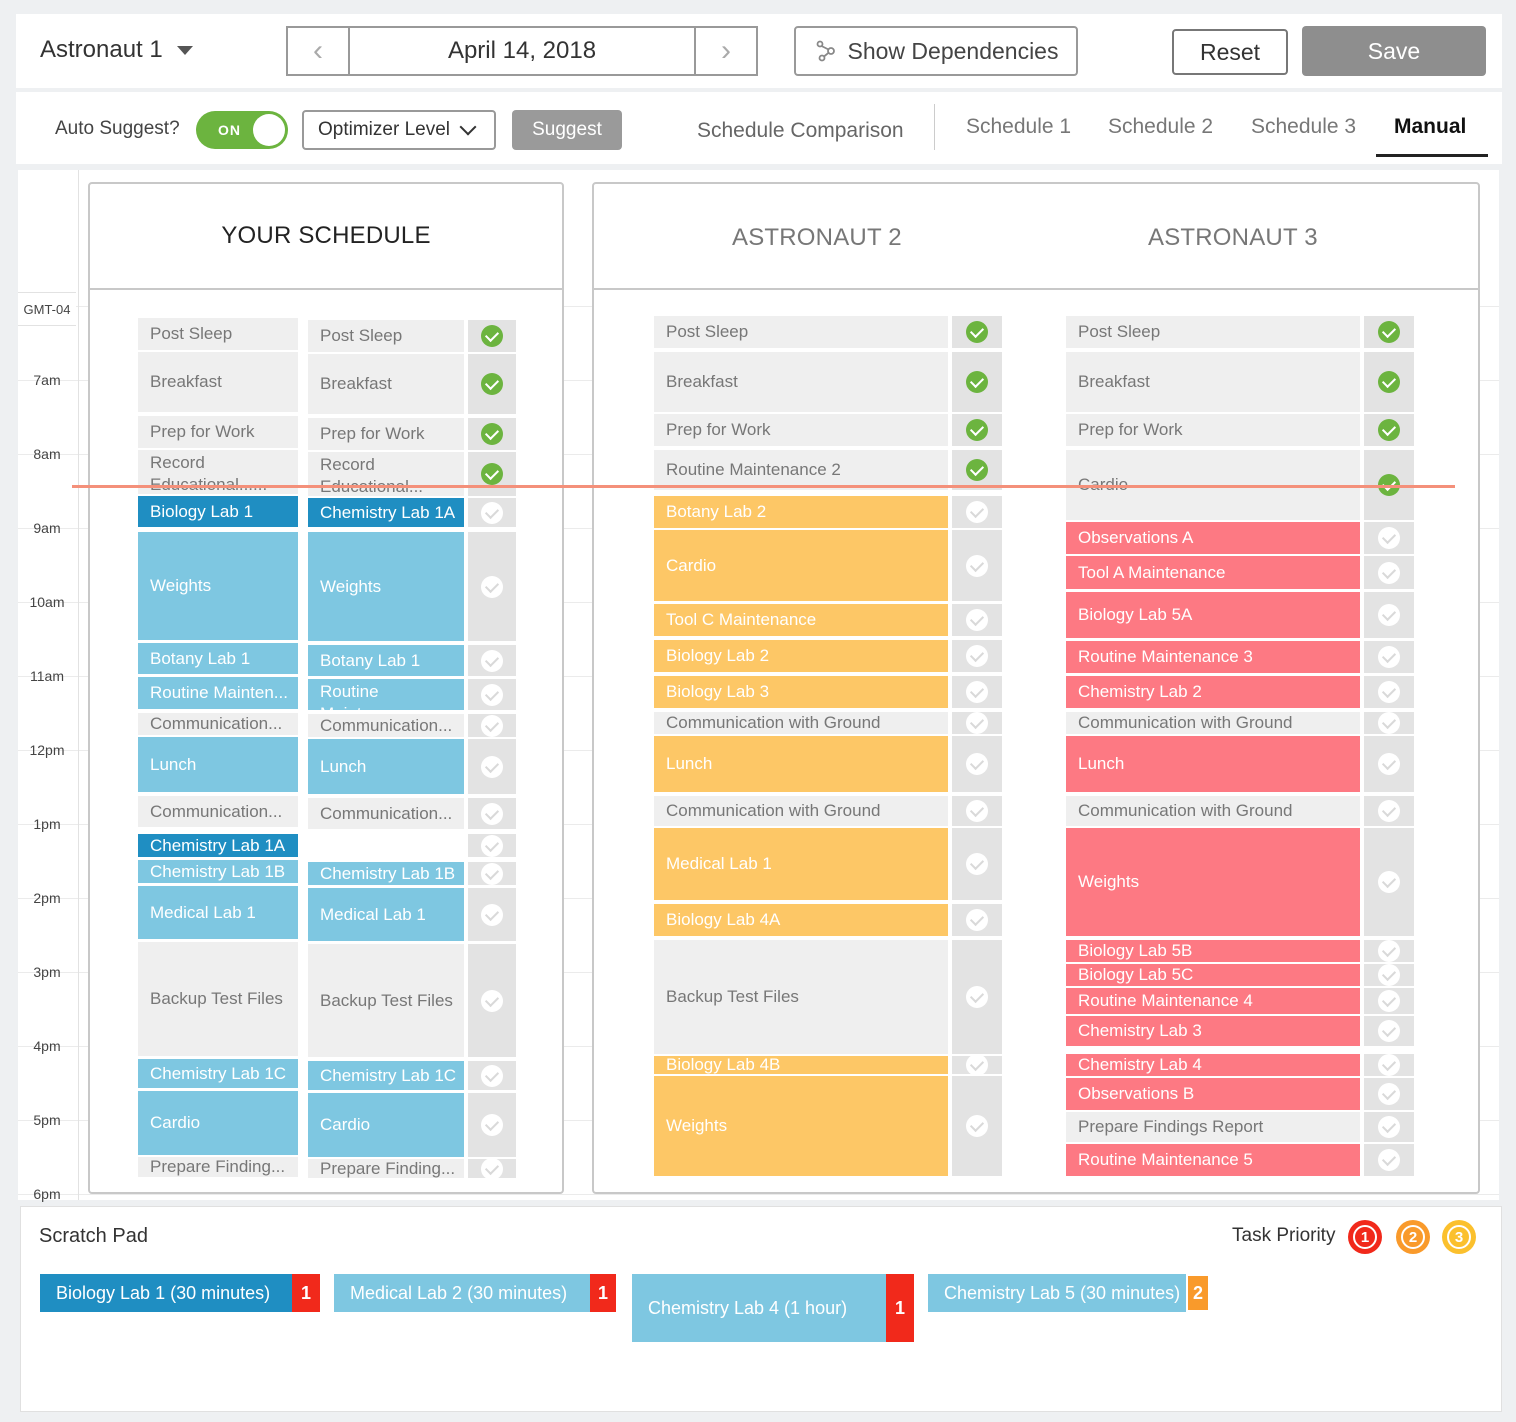  I want to click on task-block-observations-a: Observations A, so click(1213, 538).